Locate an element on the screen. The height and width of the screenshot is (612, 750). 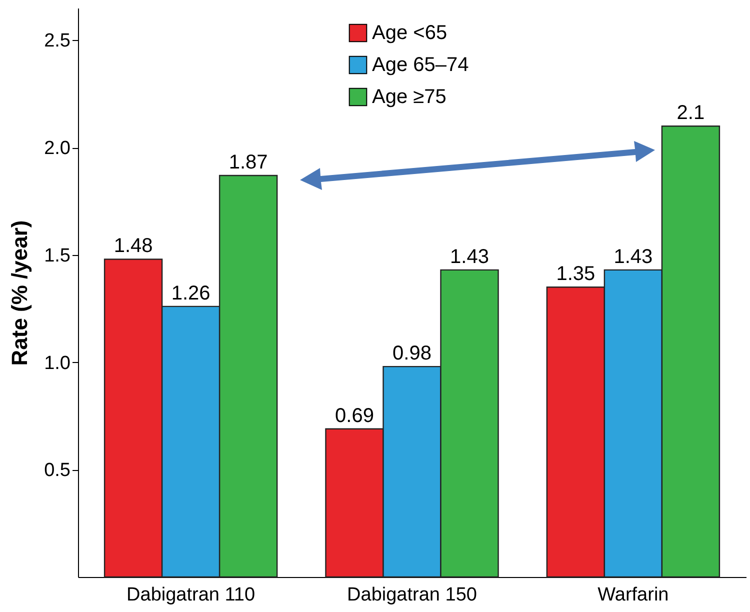
y-tick-label: 1.0 is located at coordinates (57, 363).